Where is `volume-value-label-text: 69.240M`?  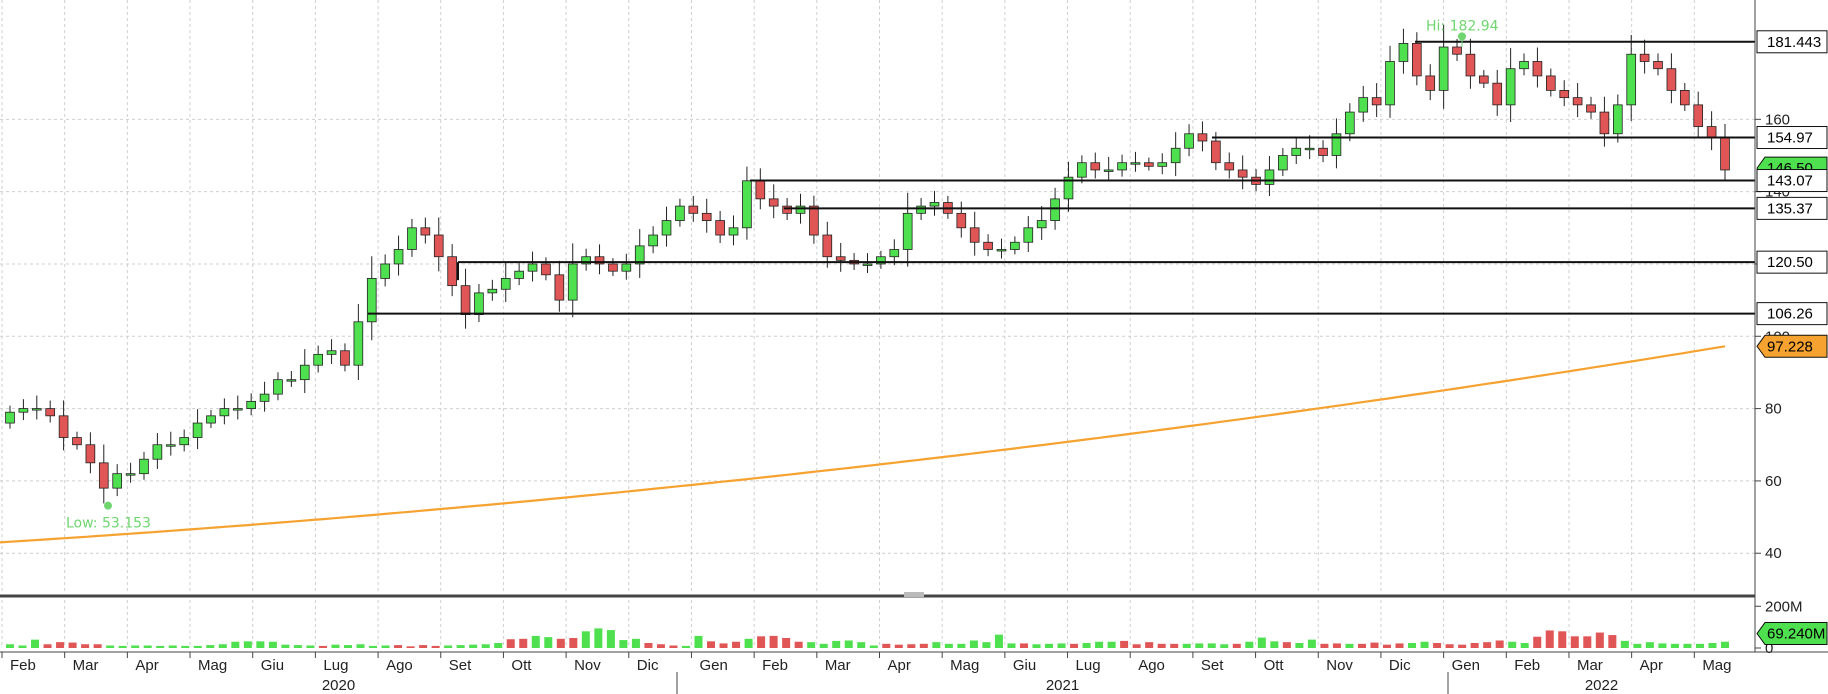
volume-value-label-text: 69.240M is located at coordinates (1796, 634).